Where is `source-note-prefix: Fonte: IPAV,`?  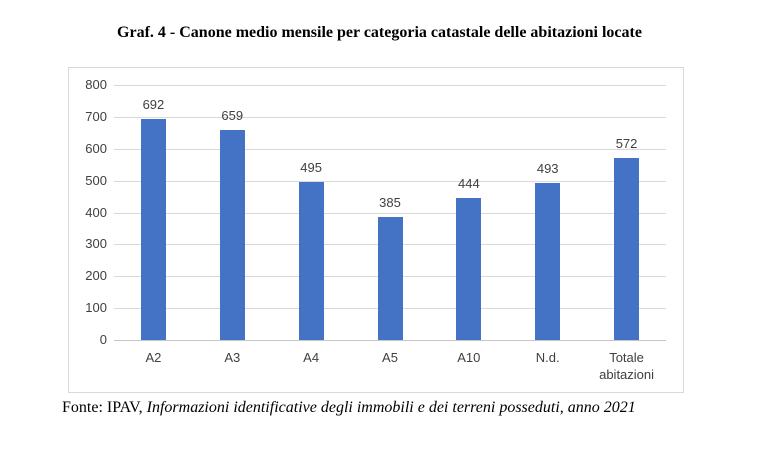 source-note-prefix: Fonte: IPAV, is located at coordinates (104, 407).